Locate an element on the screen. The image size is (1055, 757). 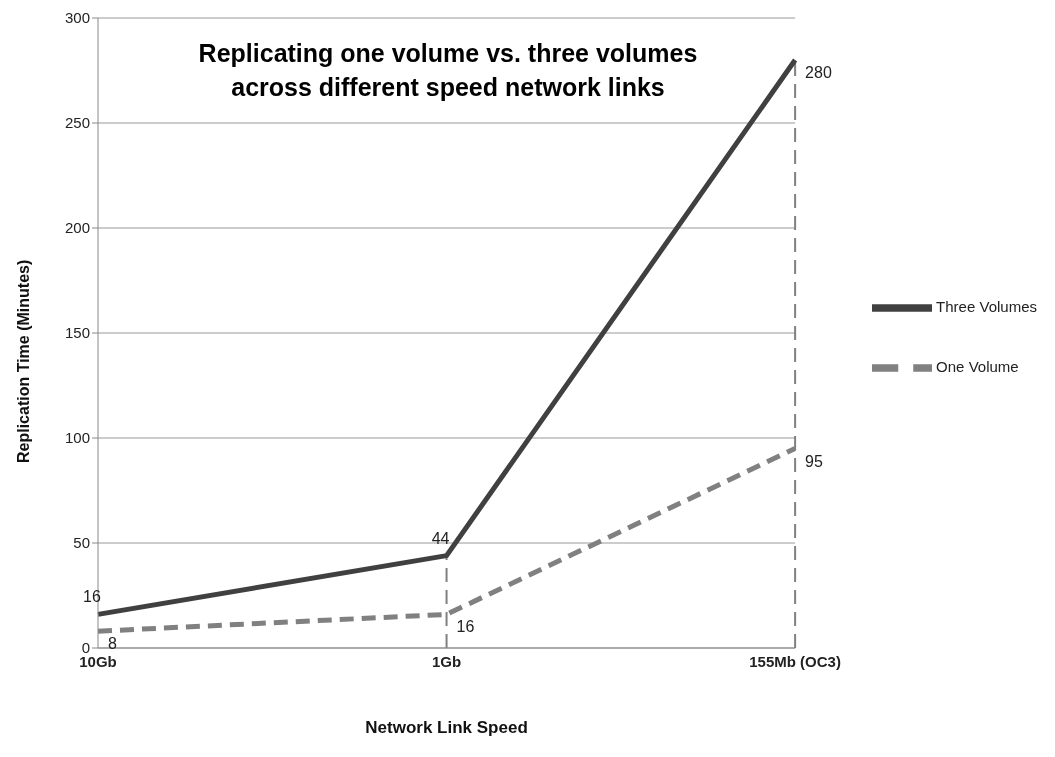
y-tick-label: 250 is located at coordinates (77, 123).